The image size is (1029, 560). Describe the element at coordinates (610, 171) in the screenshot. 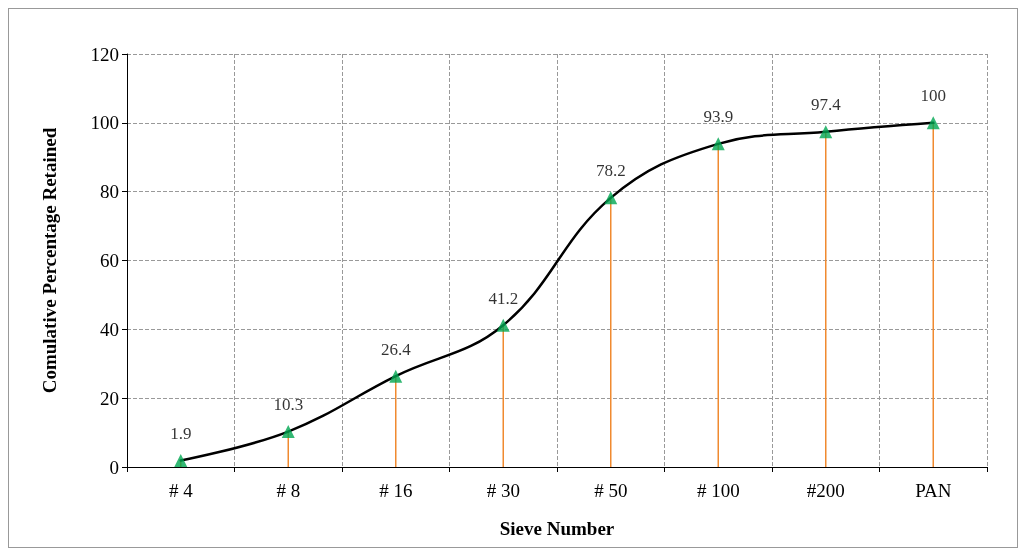

I see `data-label: 78.2` at that location.